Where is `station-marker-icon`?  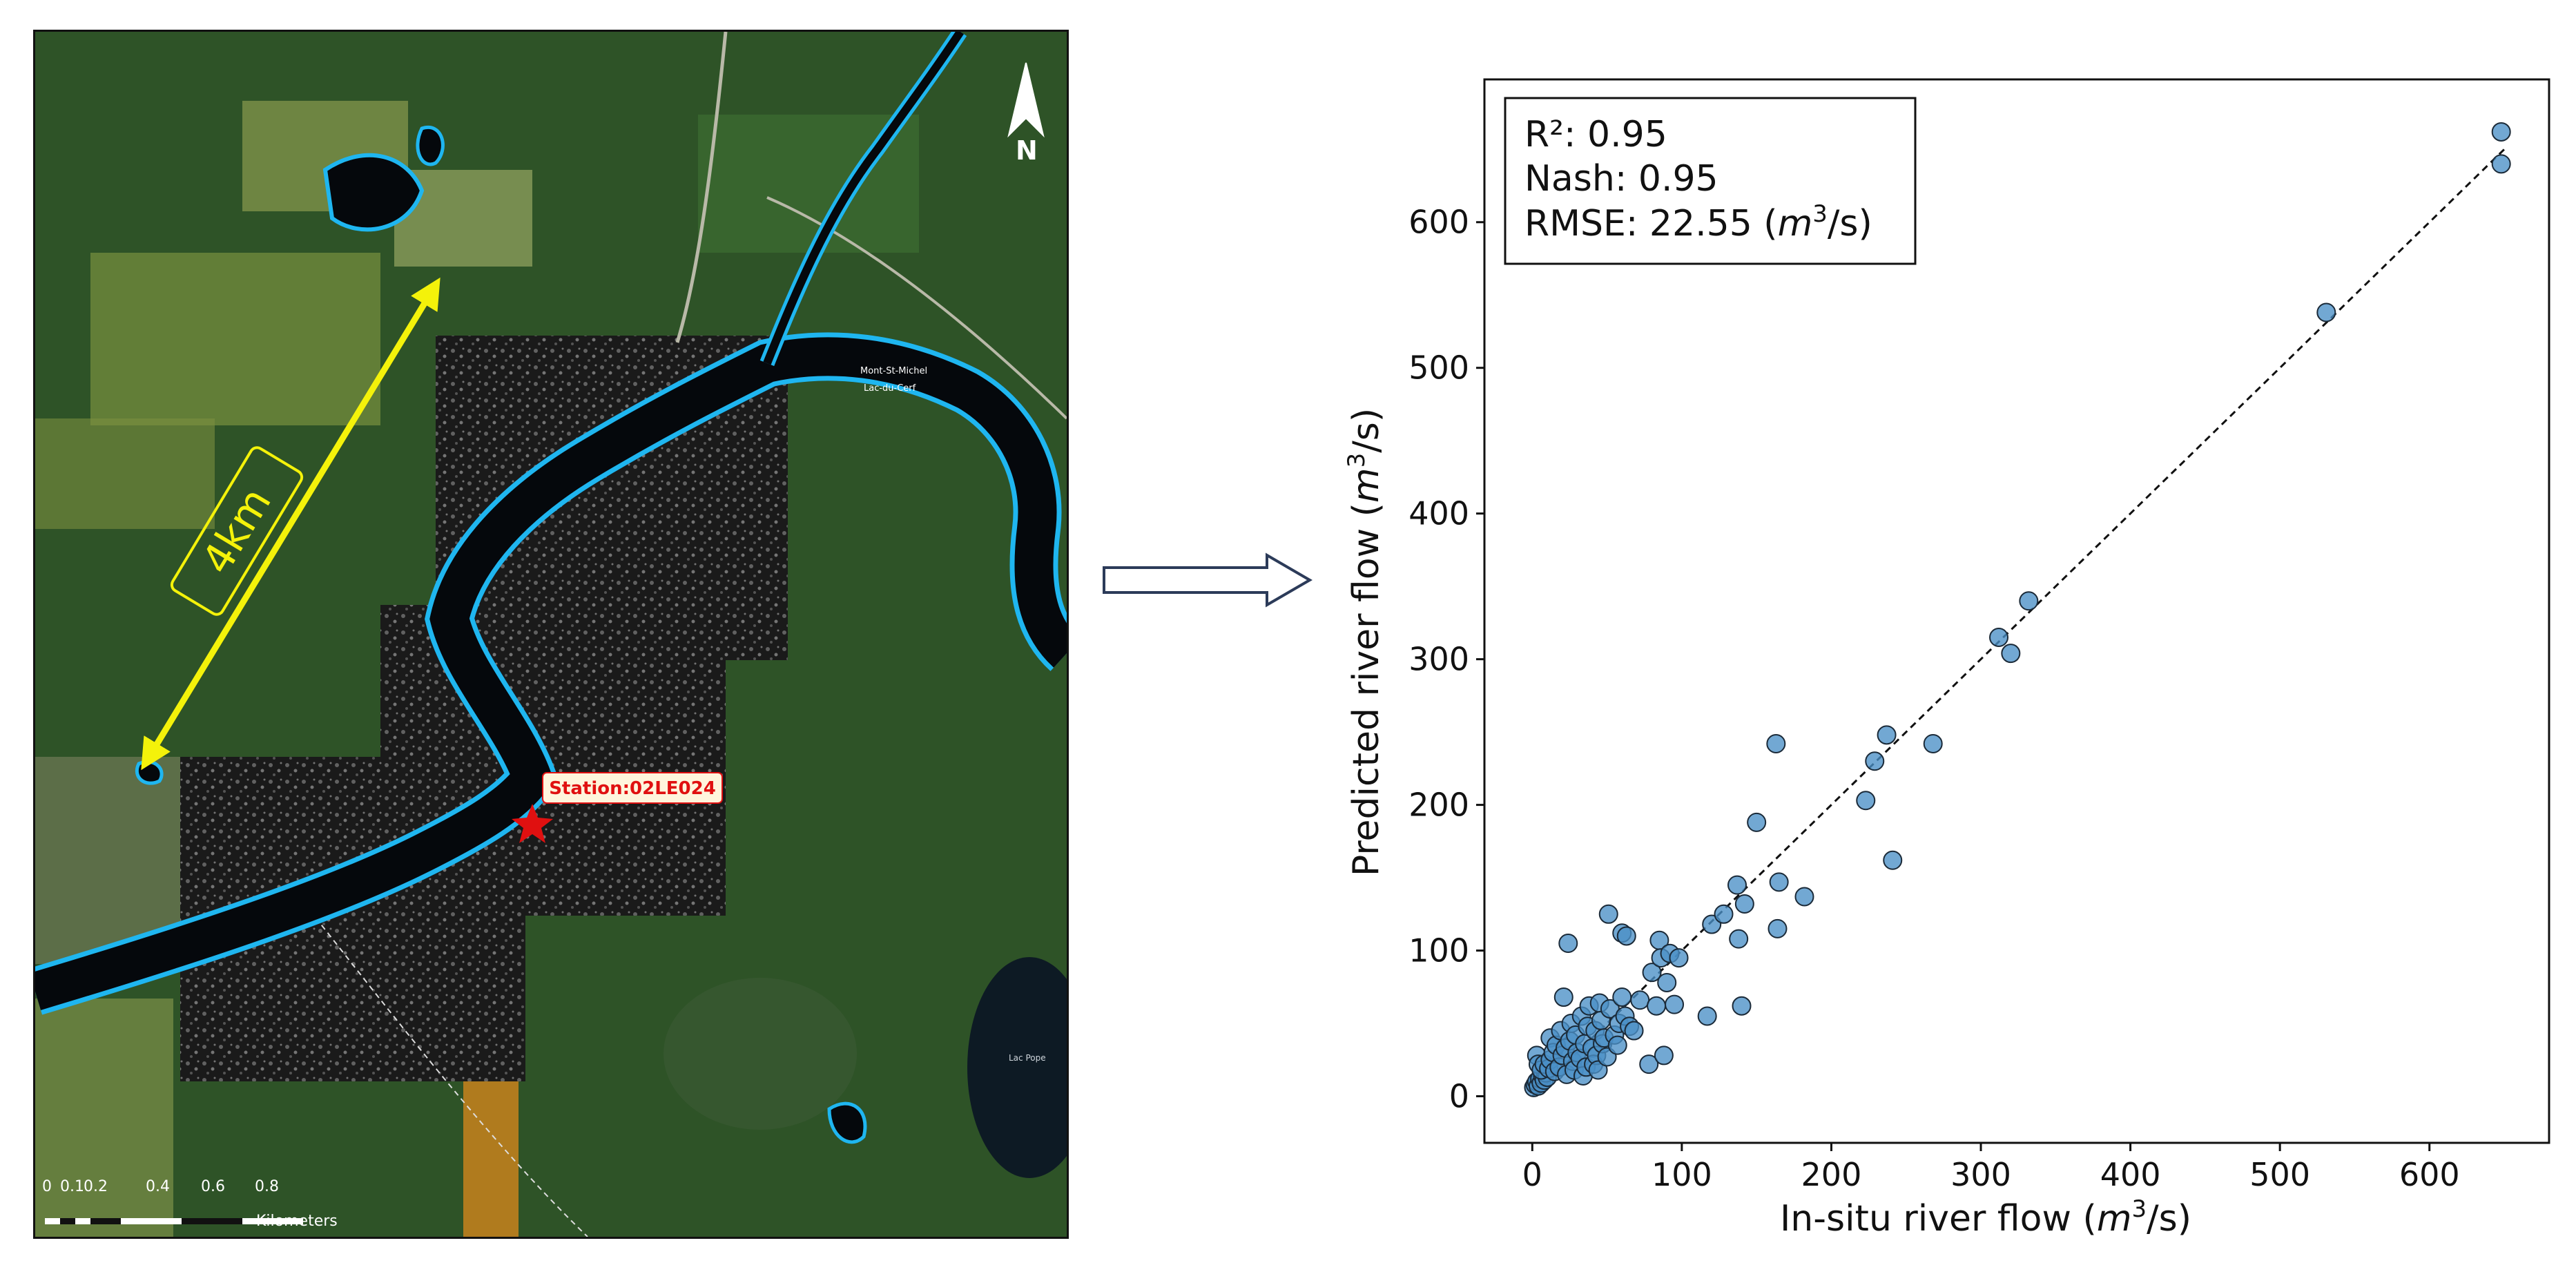 station-marker-icon is located at coordinates (532, 823).